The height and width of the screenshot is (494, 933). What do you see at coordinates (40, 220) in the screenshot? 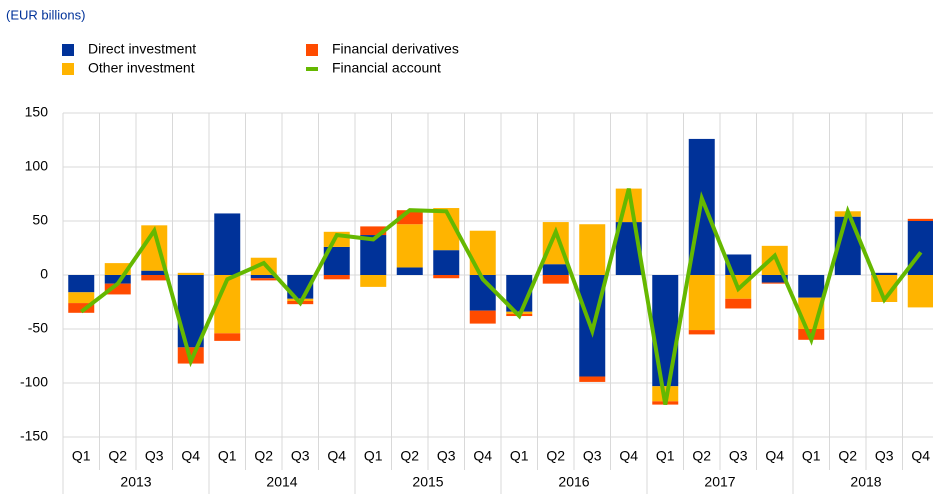
I see `y-tick-label: 50` at bounding box center [40, 220].